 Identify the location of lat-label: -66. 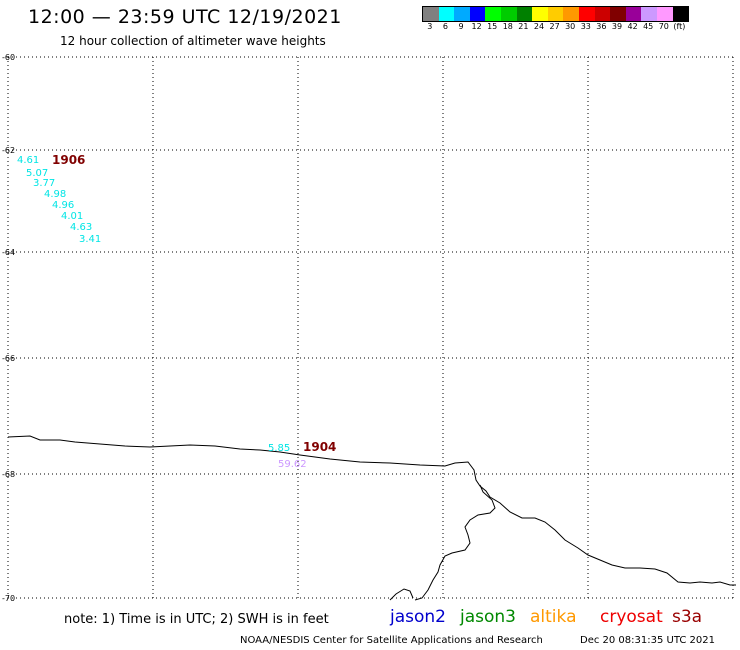
(8, 358).